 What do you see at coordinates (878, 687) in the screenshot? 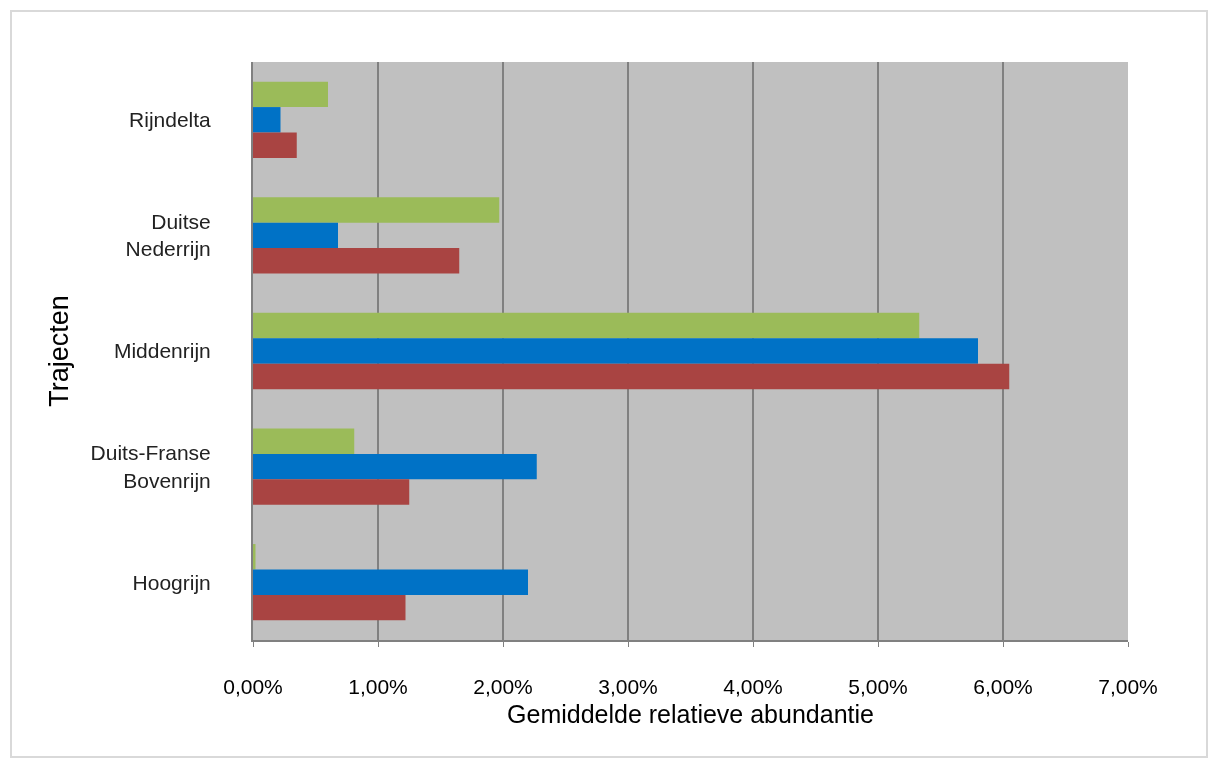
I see `x-tick-label: 5,00%` at bounding box center [878, 687].